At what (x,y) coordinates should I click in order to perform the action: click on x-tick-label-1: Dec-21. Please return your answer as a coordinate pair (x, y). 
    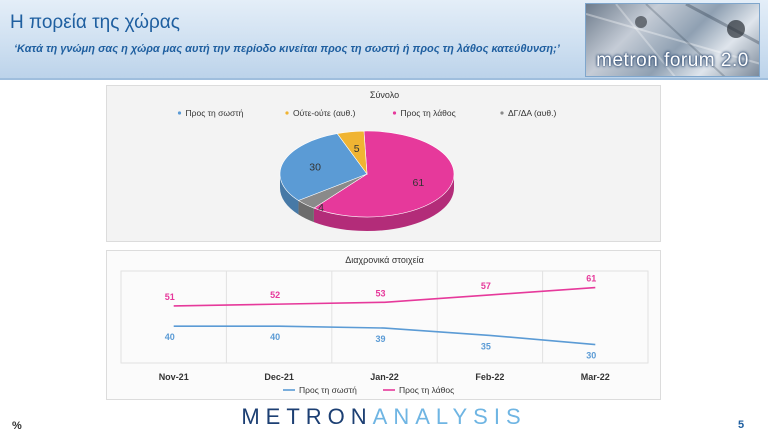
    Looking at the image, I should click on (279, 377).